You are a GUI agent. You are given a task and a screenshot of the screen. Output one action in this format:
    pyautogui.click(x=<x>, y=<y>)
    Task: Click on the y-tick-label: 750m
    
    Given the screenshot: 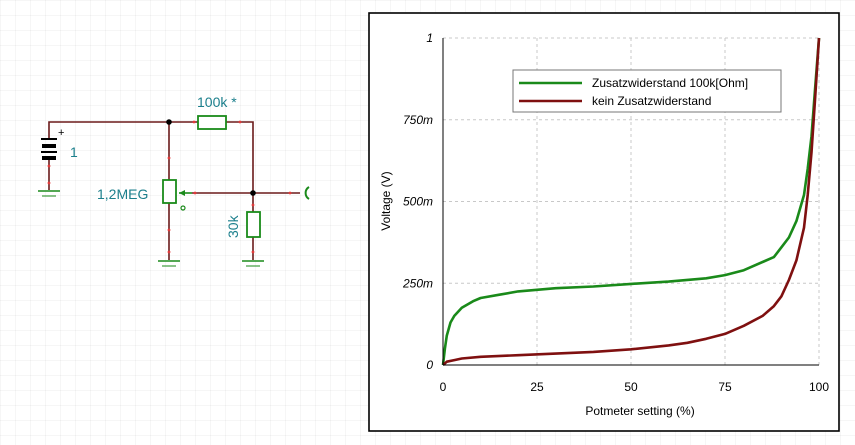 What is the action you would take?
    pyautogui.click(x=418, y=120)
    